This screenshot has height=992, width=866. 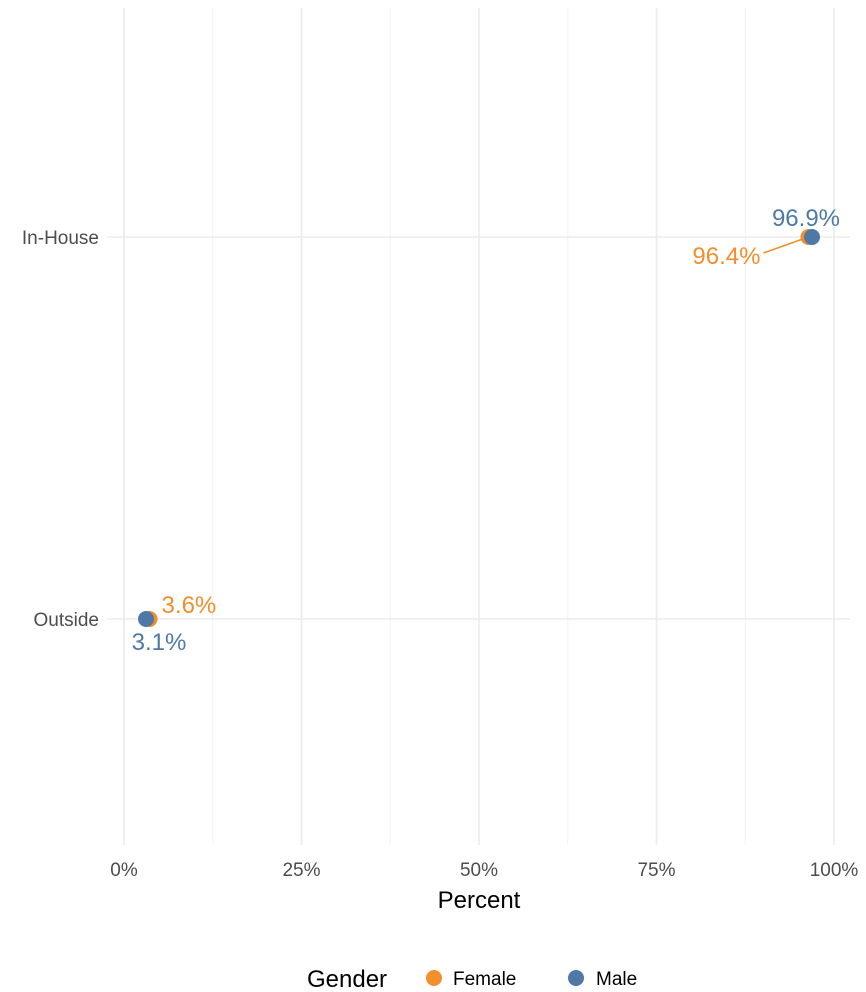 I want to click on legend-label-male: Male, so click(x=616, y=979).